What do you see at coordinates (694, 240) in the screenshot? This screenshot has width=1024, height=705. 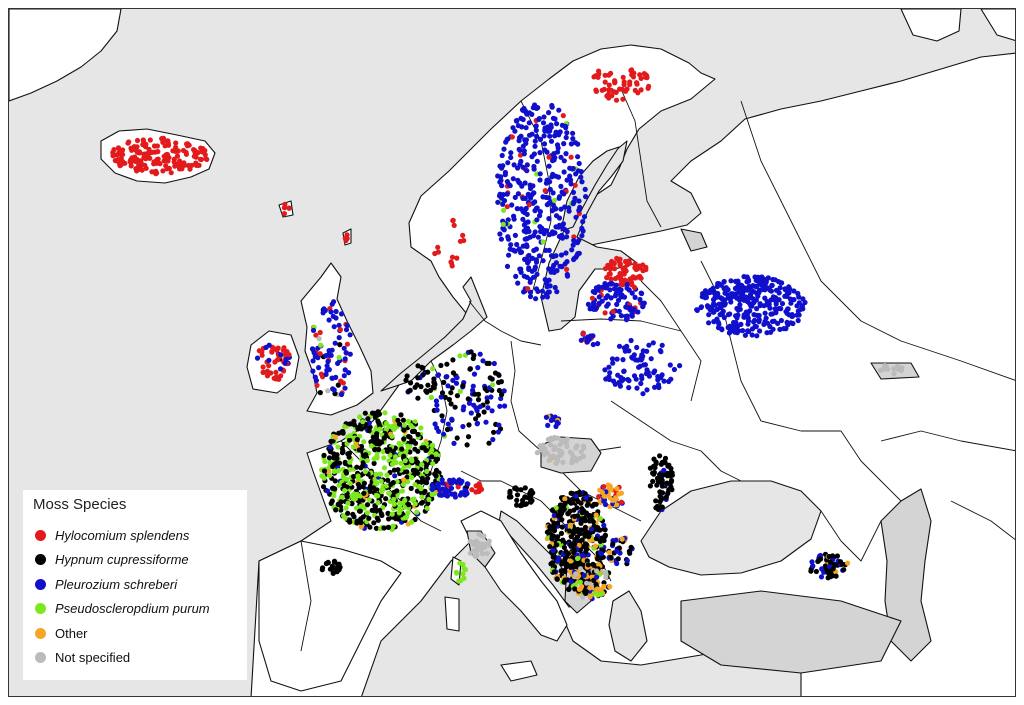 I see `grey-region-finland` at bounding box center [694, 240].